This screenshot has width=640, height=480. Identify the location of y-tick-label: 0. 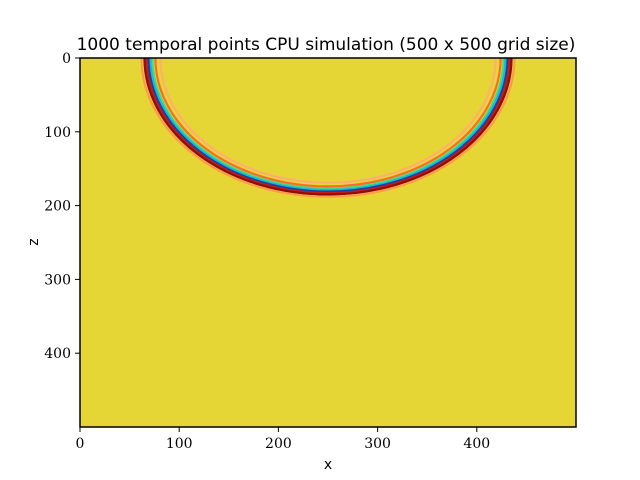
(66, 59).